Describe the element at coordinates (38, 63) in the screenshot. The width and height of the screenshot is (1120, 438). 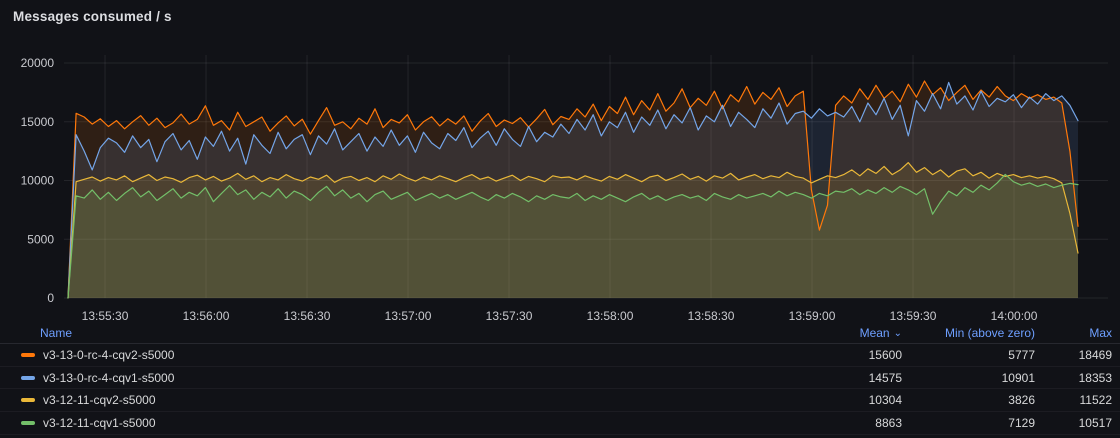
I see `y-axis-tick-label: 20000` at that location.